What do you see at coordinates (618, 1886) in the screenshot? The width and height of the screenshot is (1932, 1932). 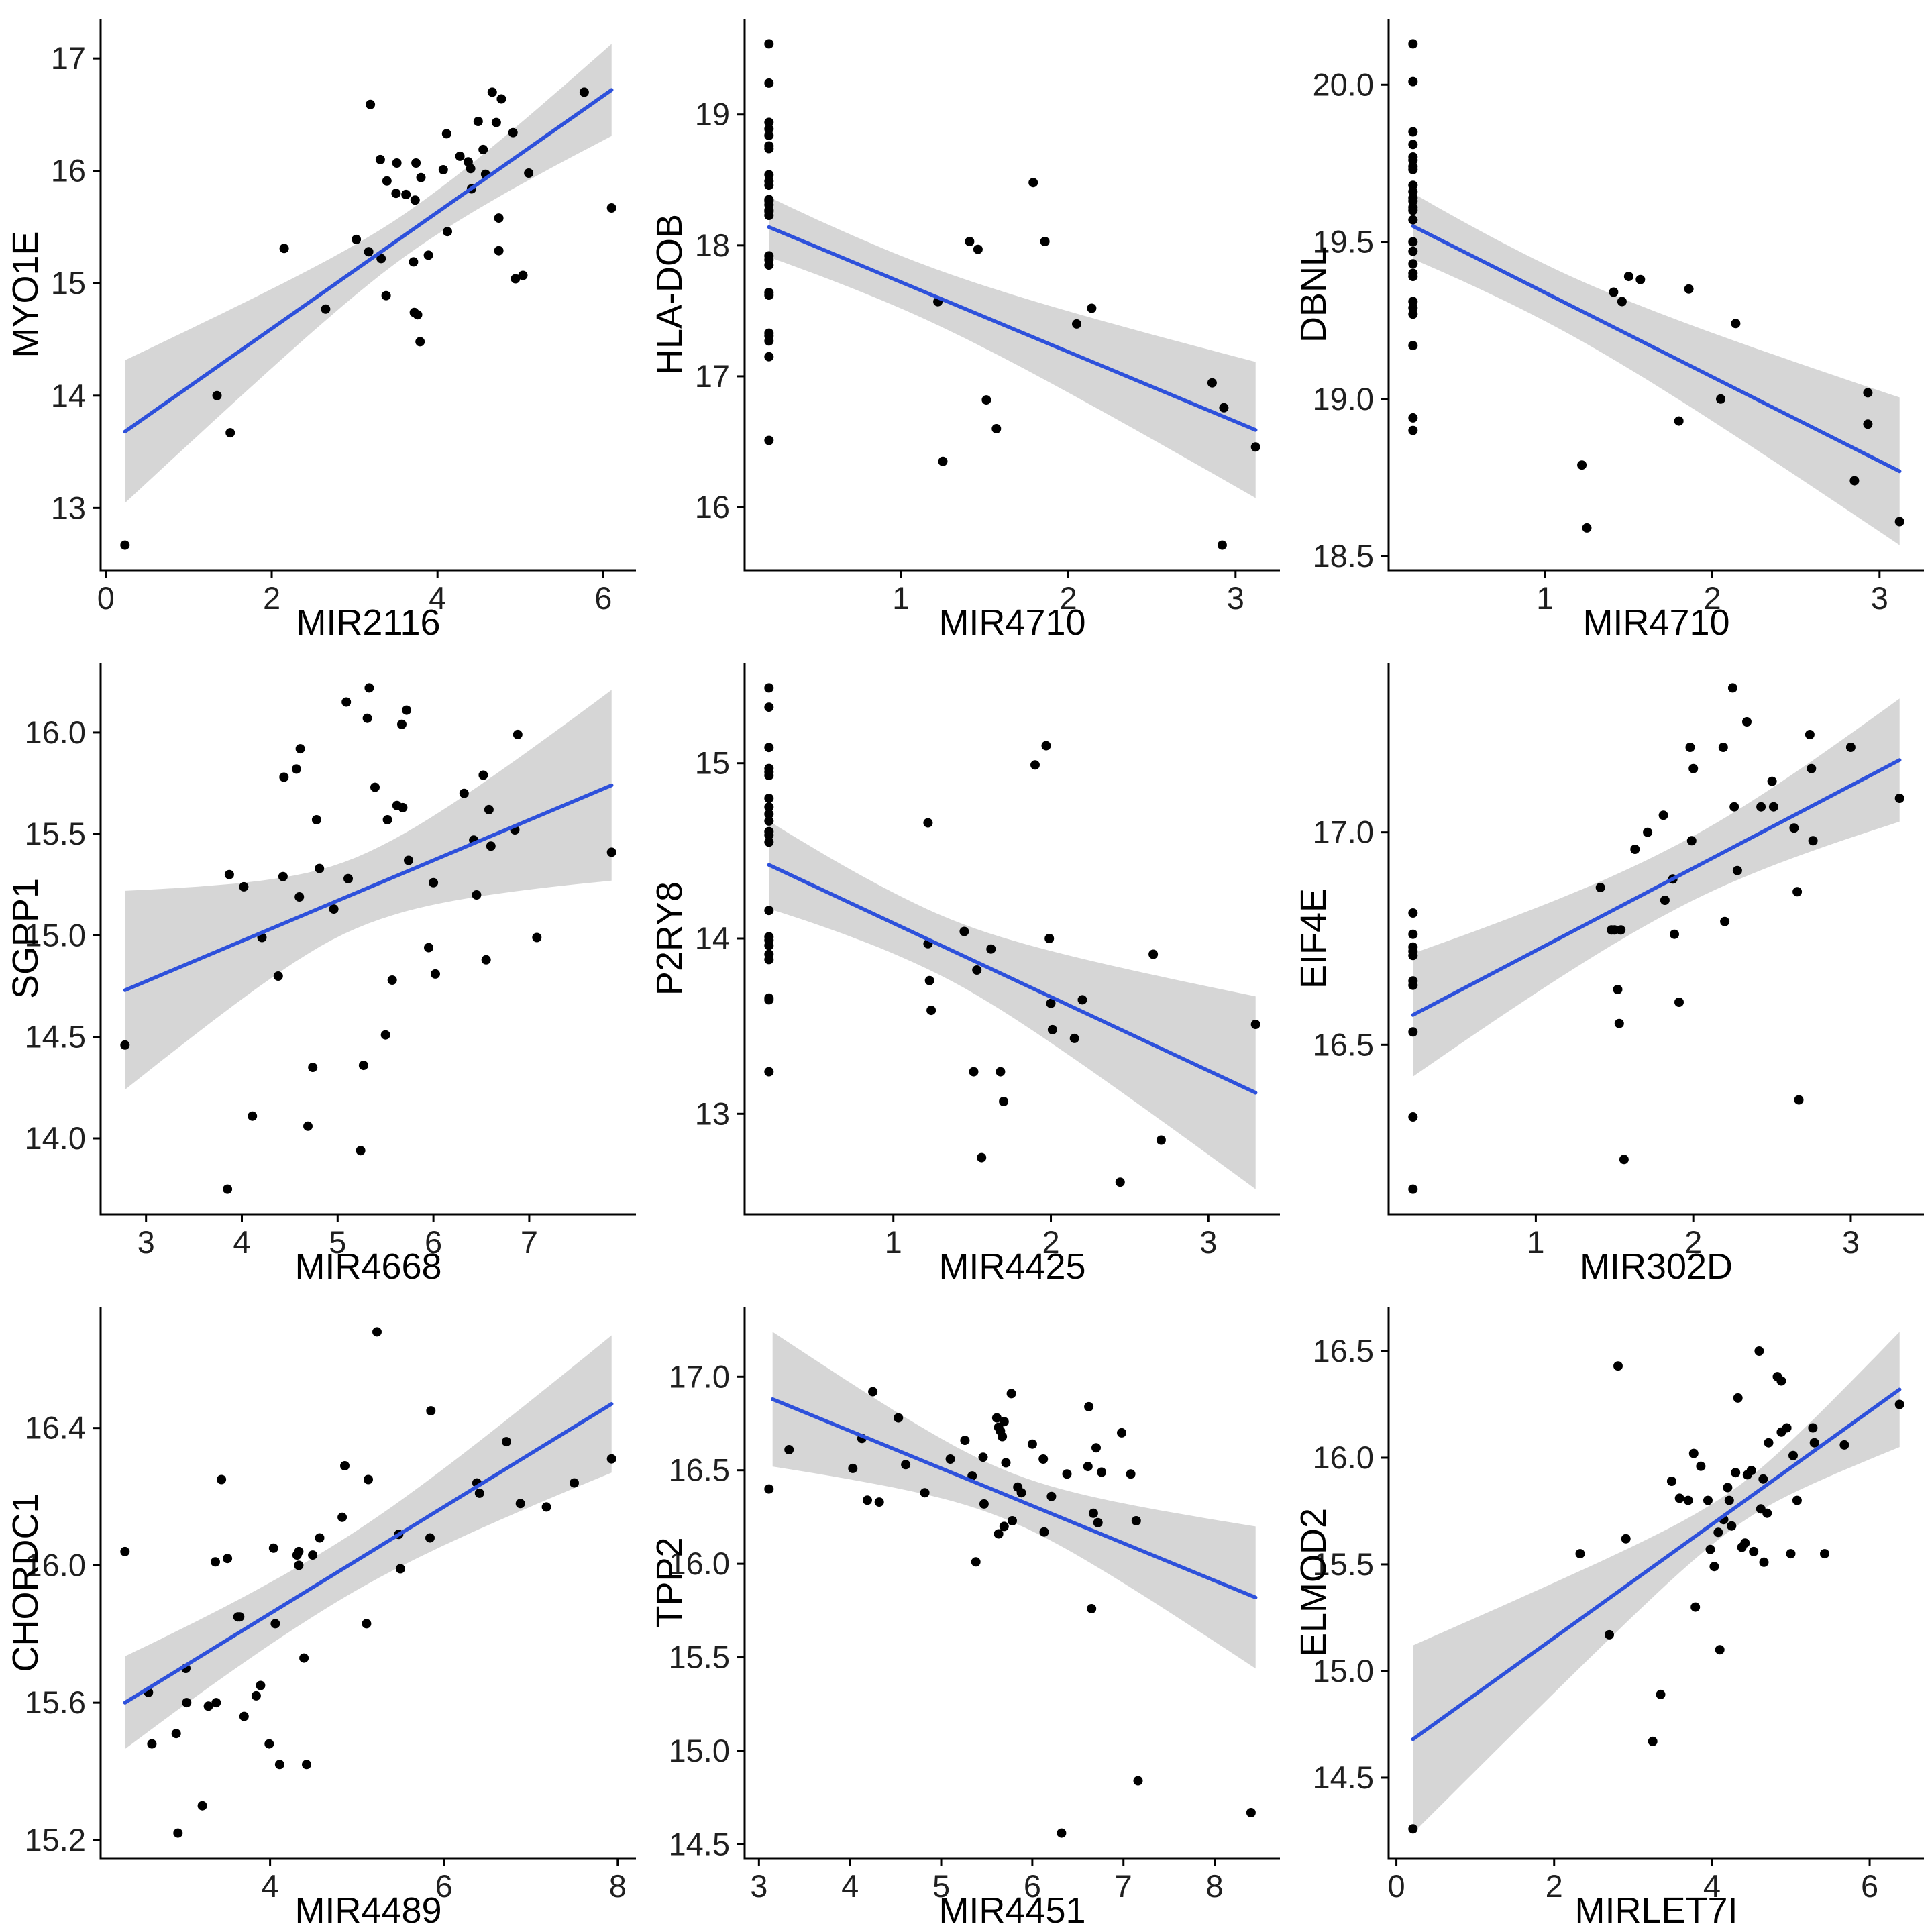 I see `x-tick-label: 8` at bounding box center [618, 1886].